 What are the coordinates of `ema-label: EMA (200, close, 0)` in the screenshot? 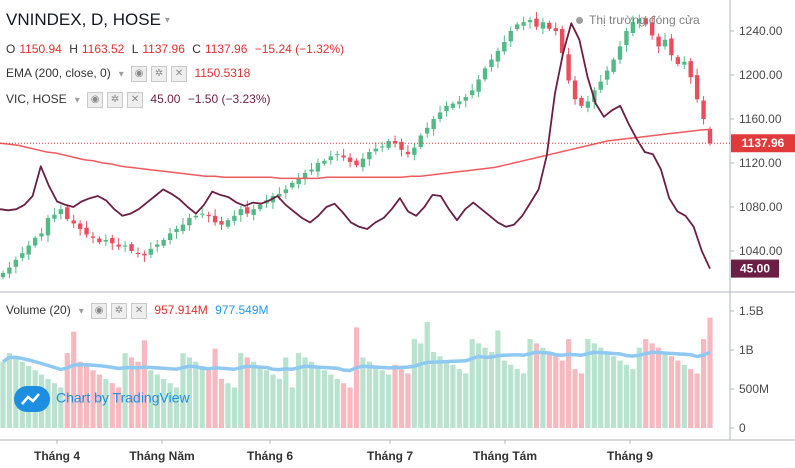 It's located at (58, 73).